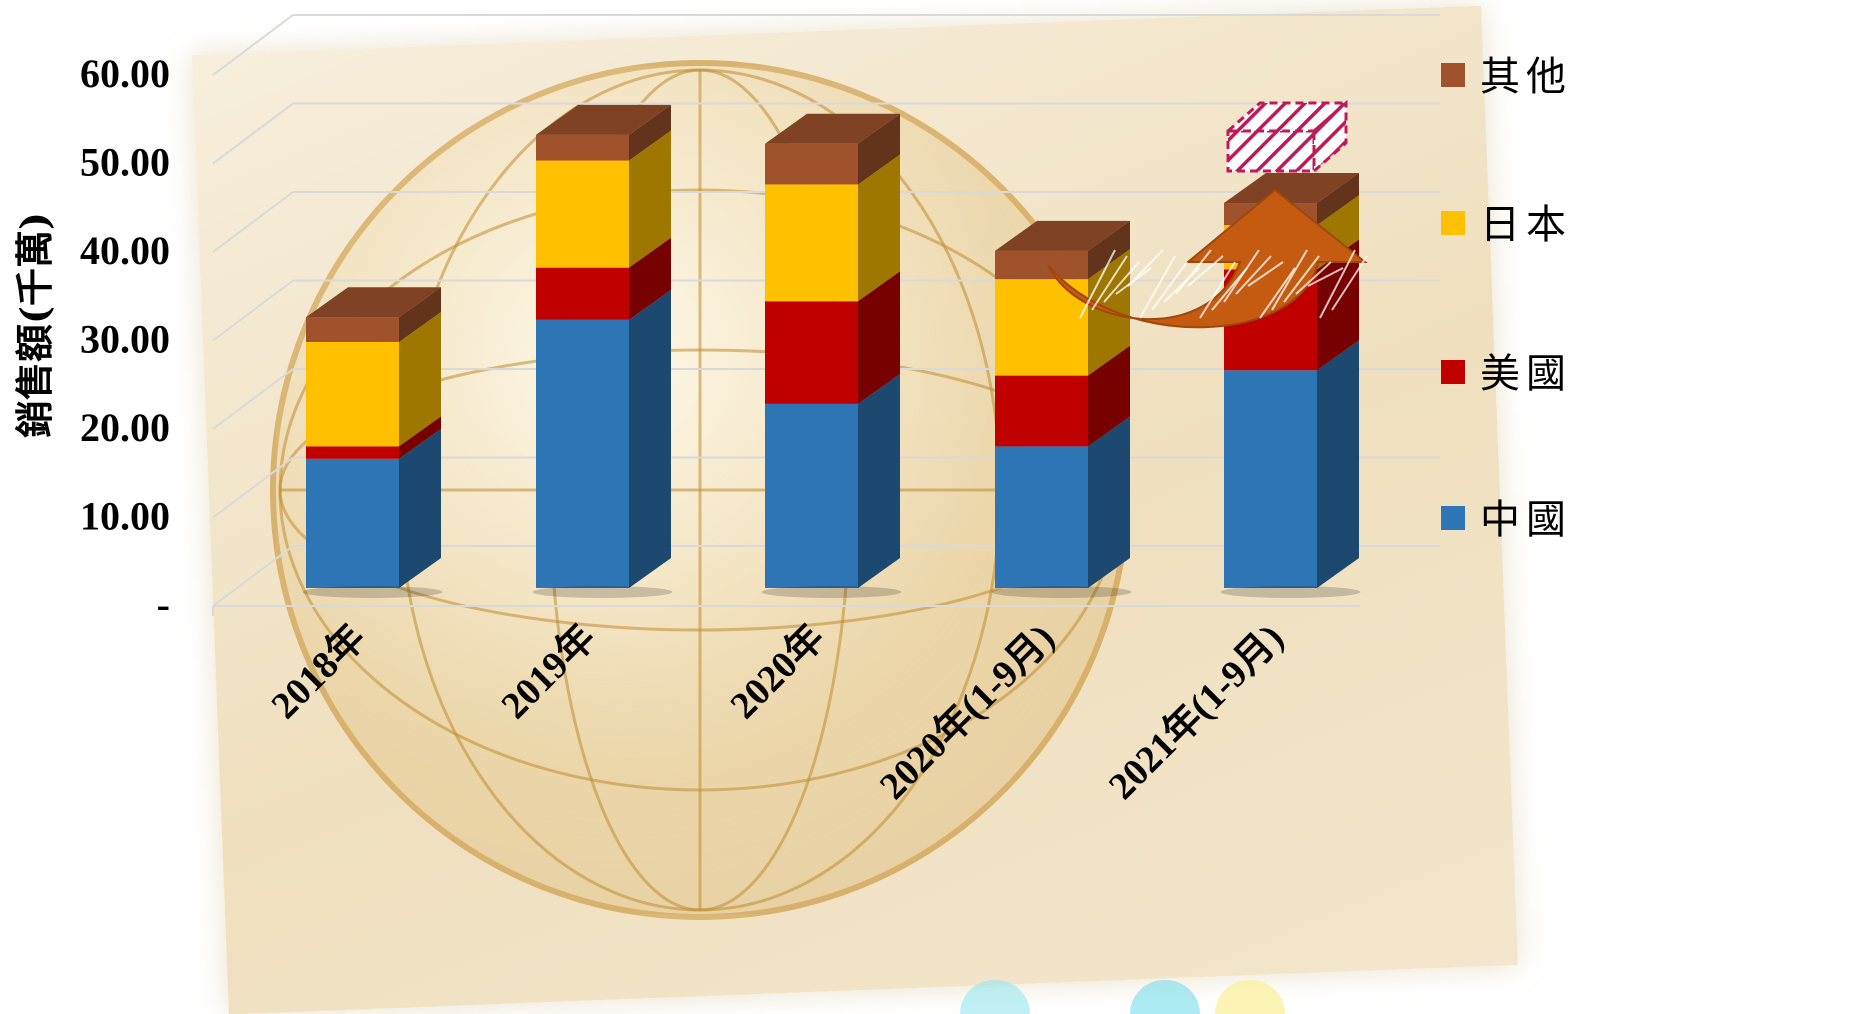  Describe the element at coordinates (1526, 520) in the screenshot. I see `legend-label: 中國` at that location.